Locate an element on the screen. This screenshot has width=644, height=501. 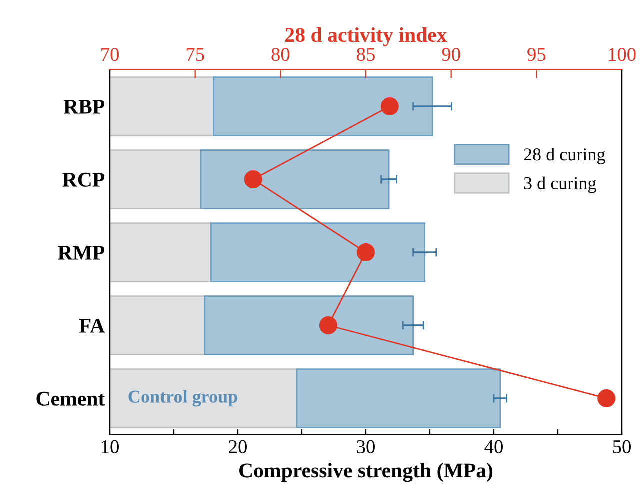
legend-label: 28 d curing is located at coordinates (565, 156).